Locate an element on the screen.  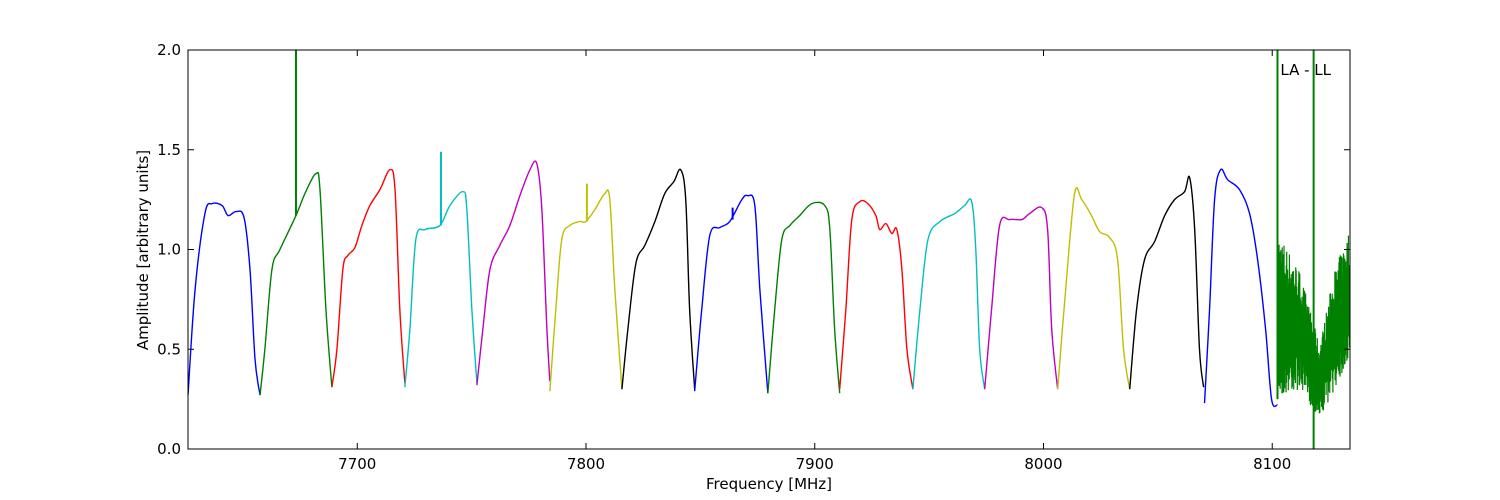
y-tick-label: 2.0 is located at coordinates (169, 50).